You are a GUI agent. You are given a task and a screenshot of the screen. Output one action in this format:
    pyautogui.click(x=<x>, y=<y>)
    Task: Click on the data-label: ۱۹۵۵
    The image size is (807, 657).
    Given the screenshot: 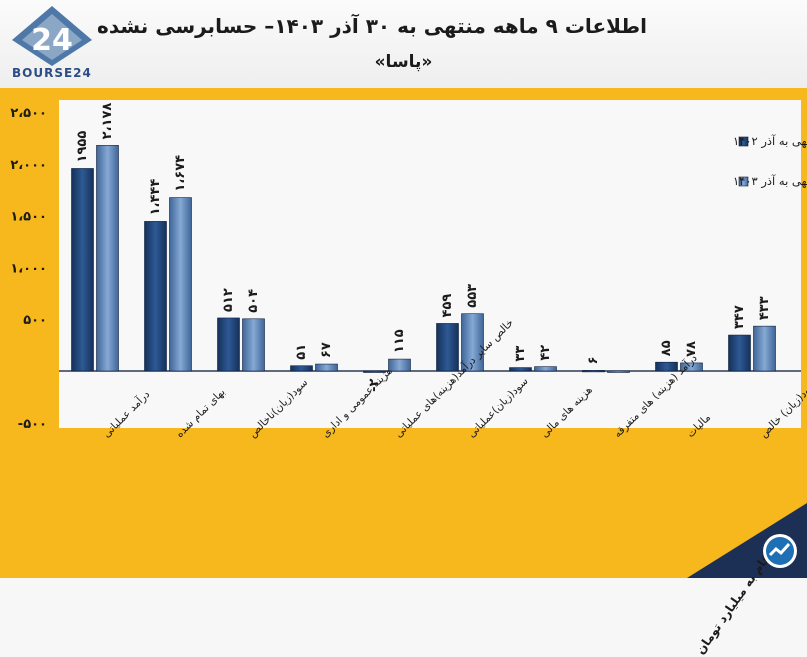 What is the action you would take?
    pyautogui.click(x=82, y=147)
    